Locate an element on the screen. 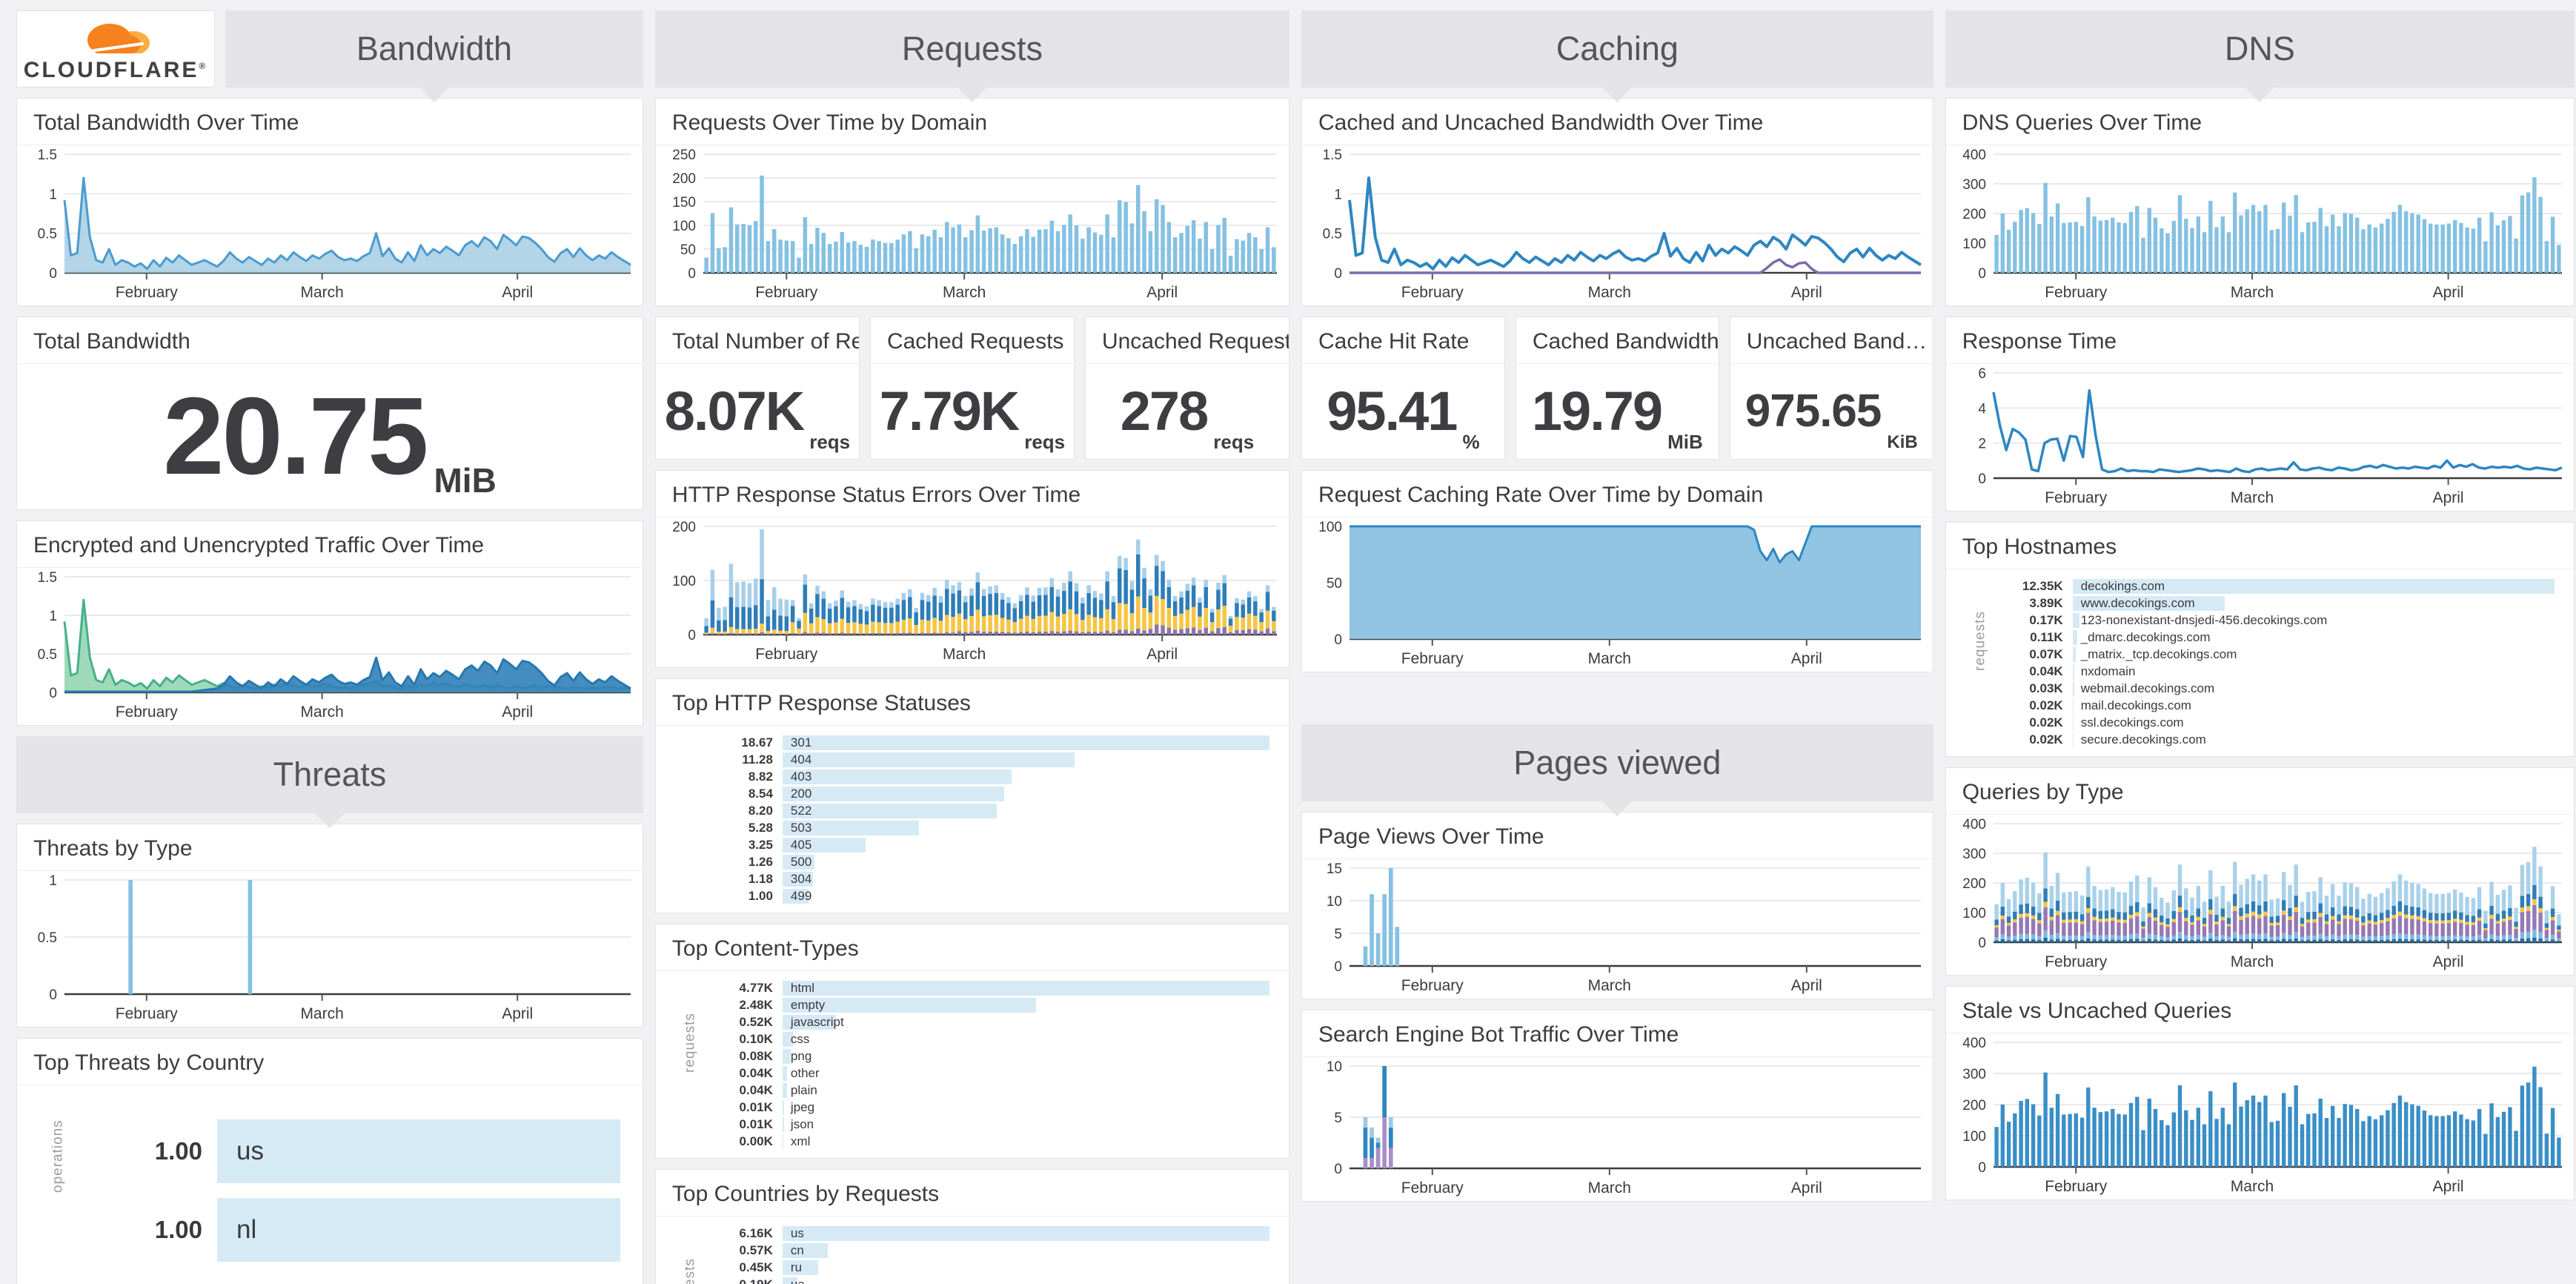 This screenshot has width=2576, height=1284. panel-title: HTTP Response Status Errors Over Time is located at coordinates (972, 494).